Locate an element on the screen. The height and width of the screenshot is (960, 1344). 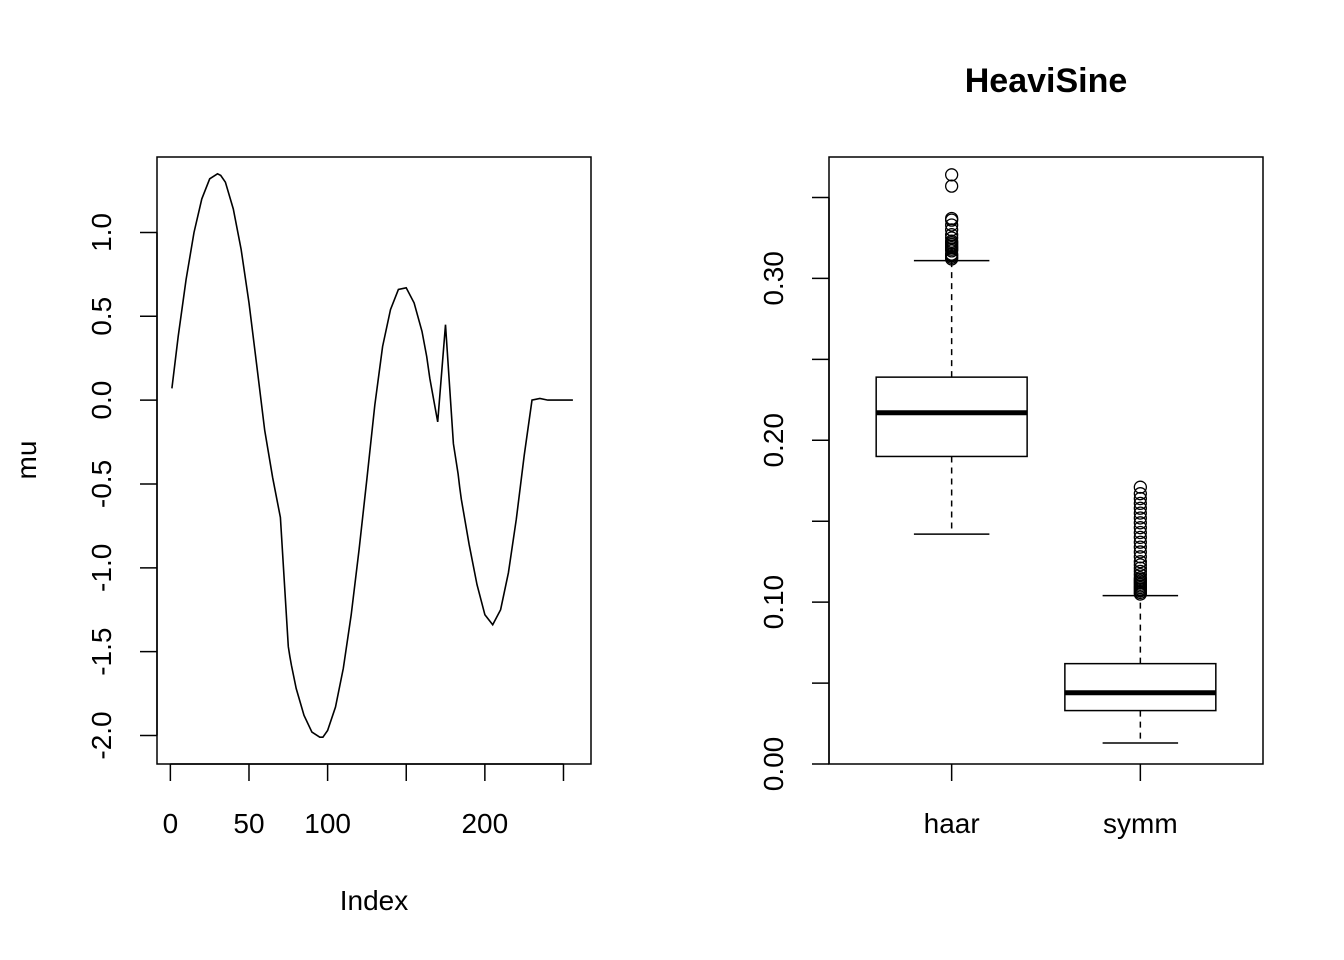
y-tick-label-left: 0.5 is located at coordinates (101, 316).